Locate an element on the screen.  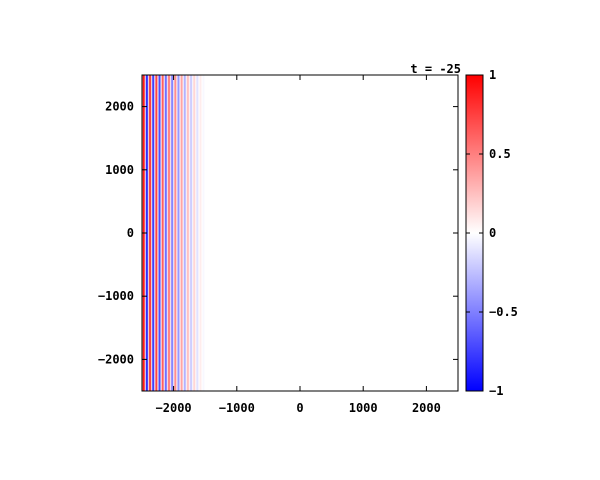
colorbar-tick-label: −1 is located at coordinates (496, 391).